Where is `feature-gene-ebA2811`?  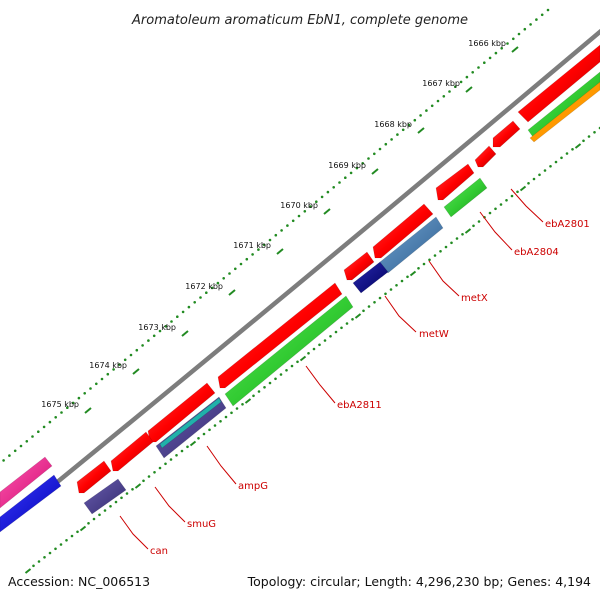
feature-gene-ebA2811 is located at coordinates (289, 351).